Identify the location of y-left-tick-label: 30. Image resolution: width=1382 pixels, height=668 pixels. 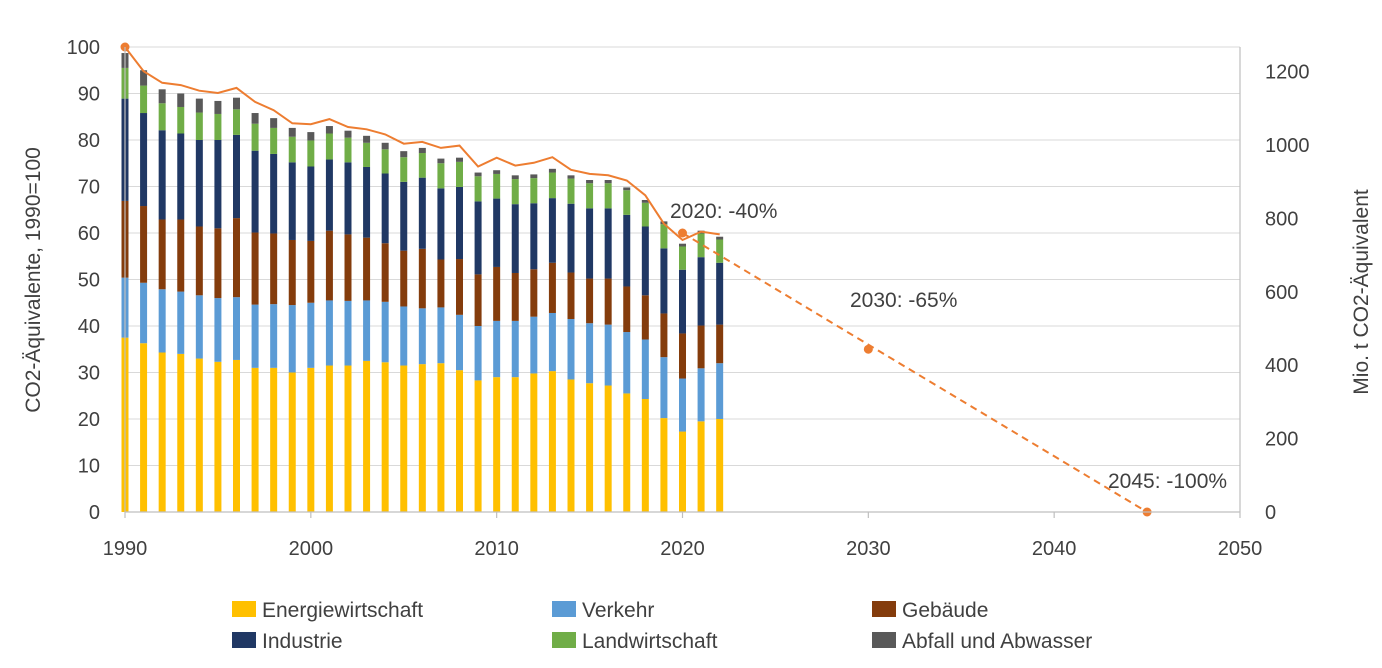
(89, 374).